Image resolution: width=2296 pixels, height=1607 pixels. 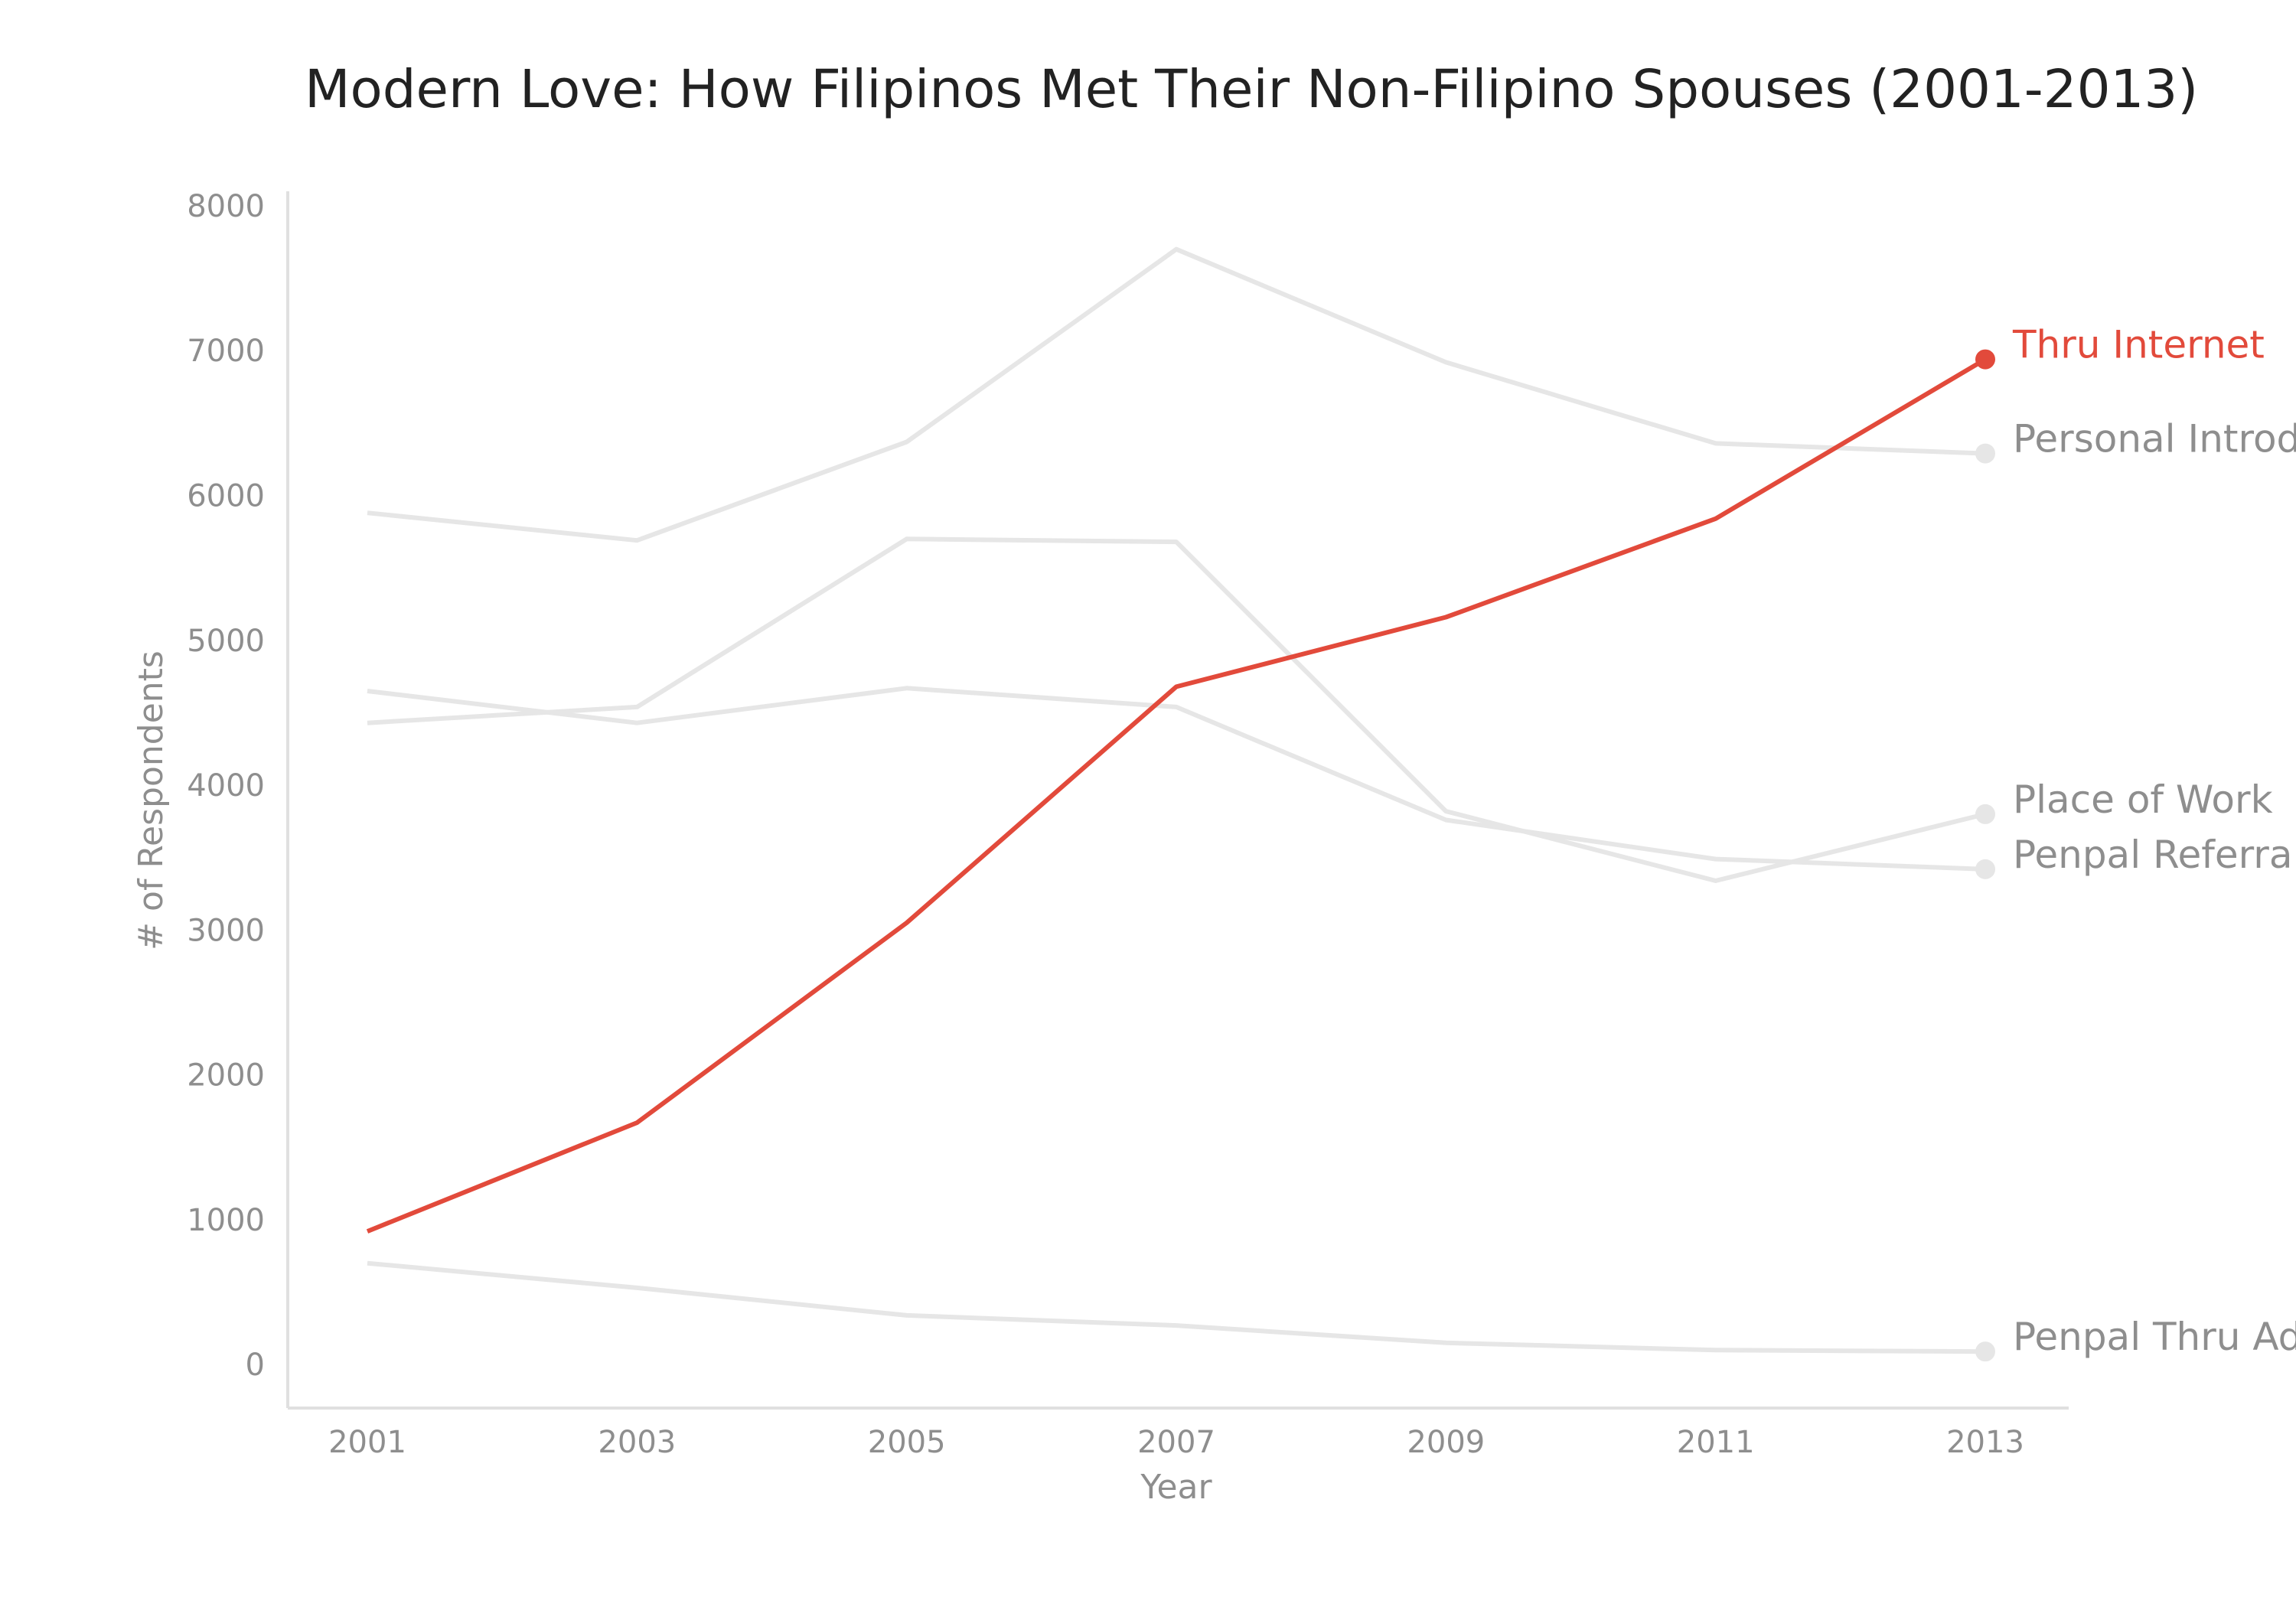 I want to click on series-end-marker-personal-introduction, so click(x=1985, y=454).